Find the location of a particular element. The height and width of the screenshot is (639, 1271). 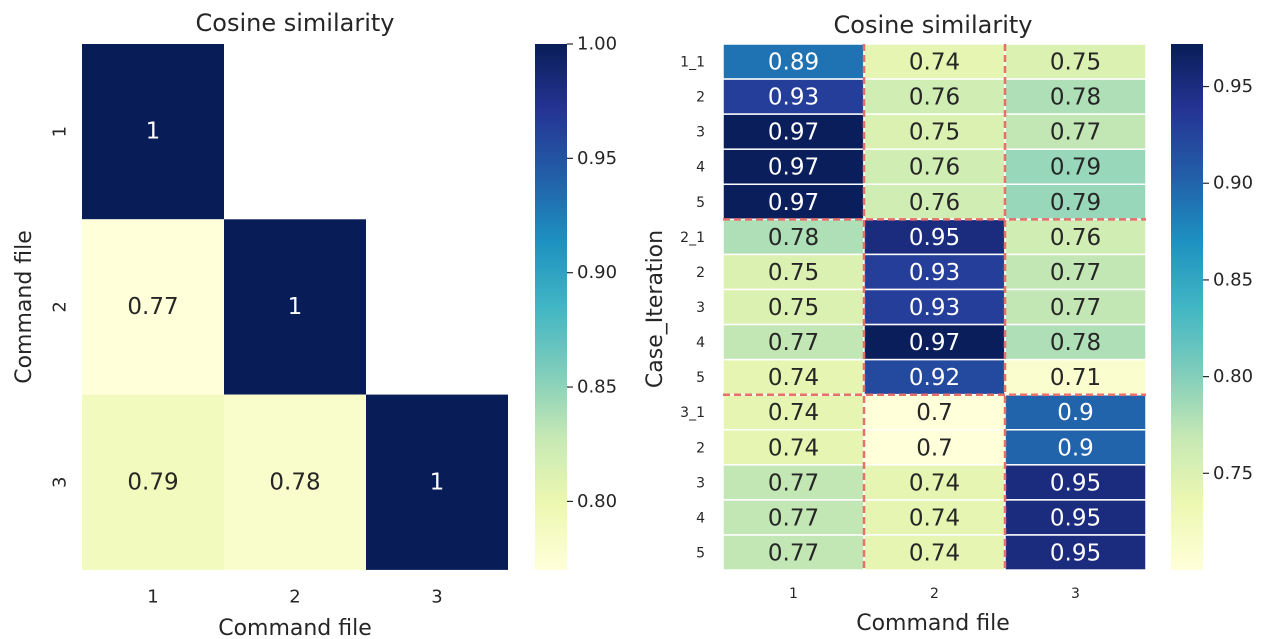

right-cell-r2-c2 is located at coordinates (1075, 131).